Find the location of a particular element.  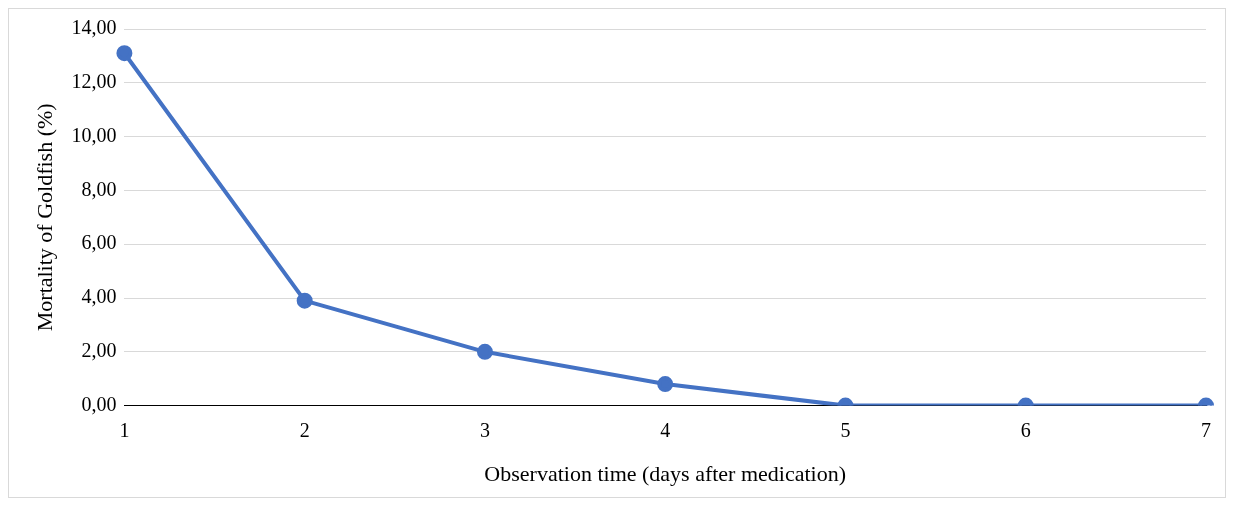

y-axis-title: Mortality of Goldfish (%) is located at coordinates (44, 217).